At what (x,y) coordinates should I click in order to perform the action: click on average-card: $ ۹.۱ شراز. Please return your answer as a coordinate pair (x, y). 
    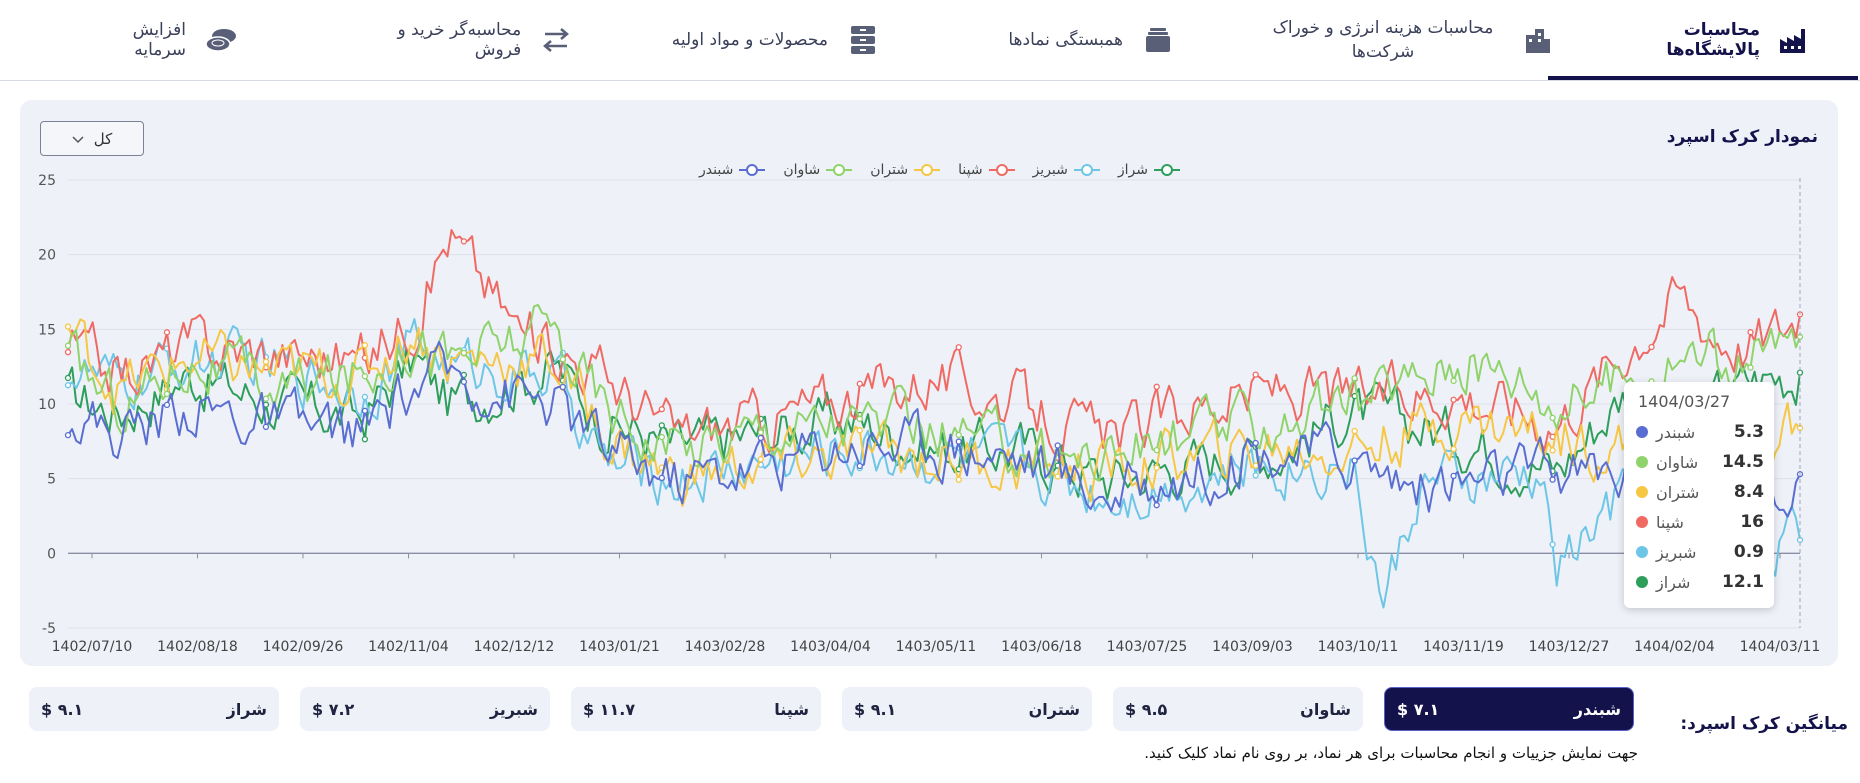
    Looking at the image, I should click on (154, 709).